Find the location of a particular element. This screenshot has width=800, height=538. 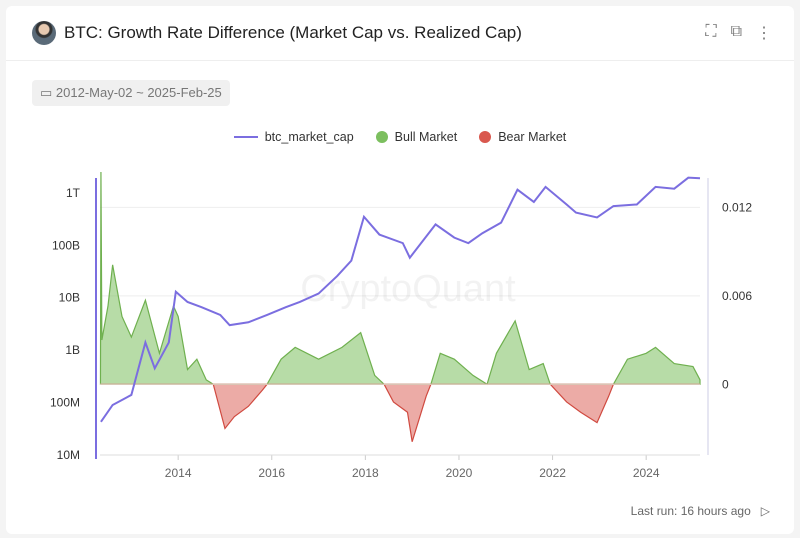

last-run-text: Last run: 16 hours ago is located at coordinates (690, 511).